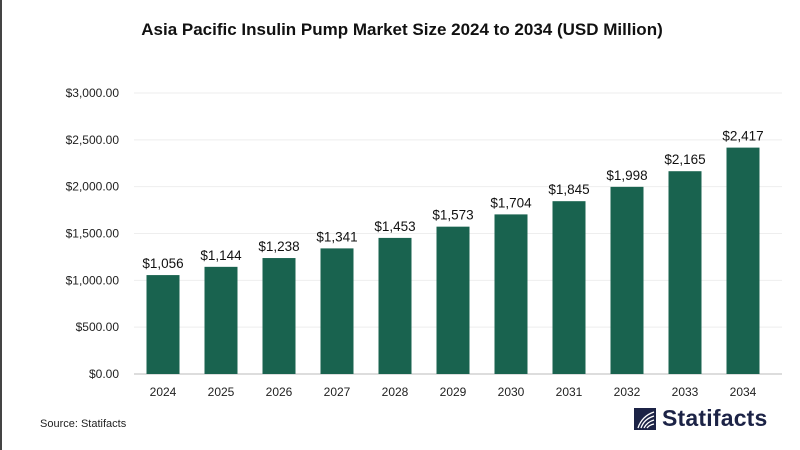 This screenshot has height=450, width=800. I want to click on data-label: $2,417, so click(742, 136).